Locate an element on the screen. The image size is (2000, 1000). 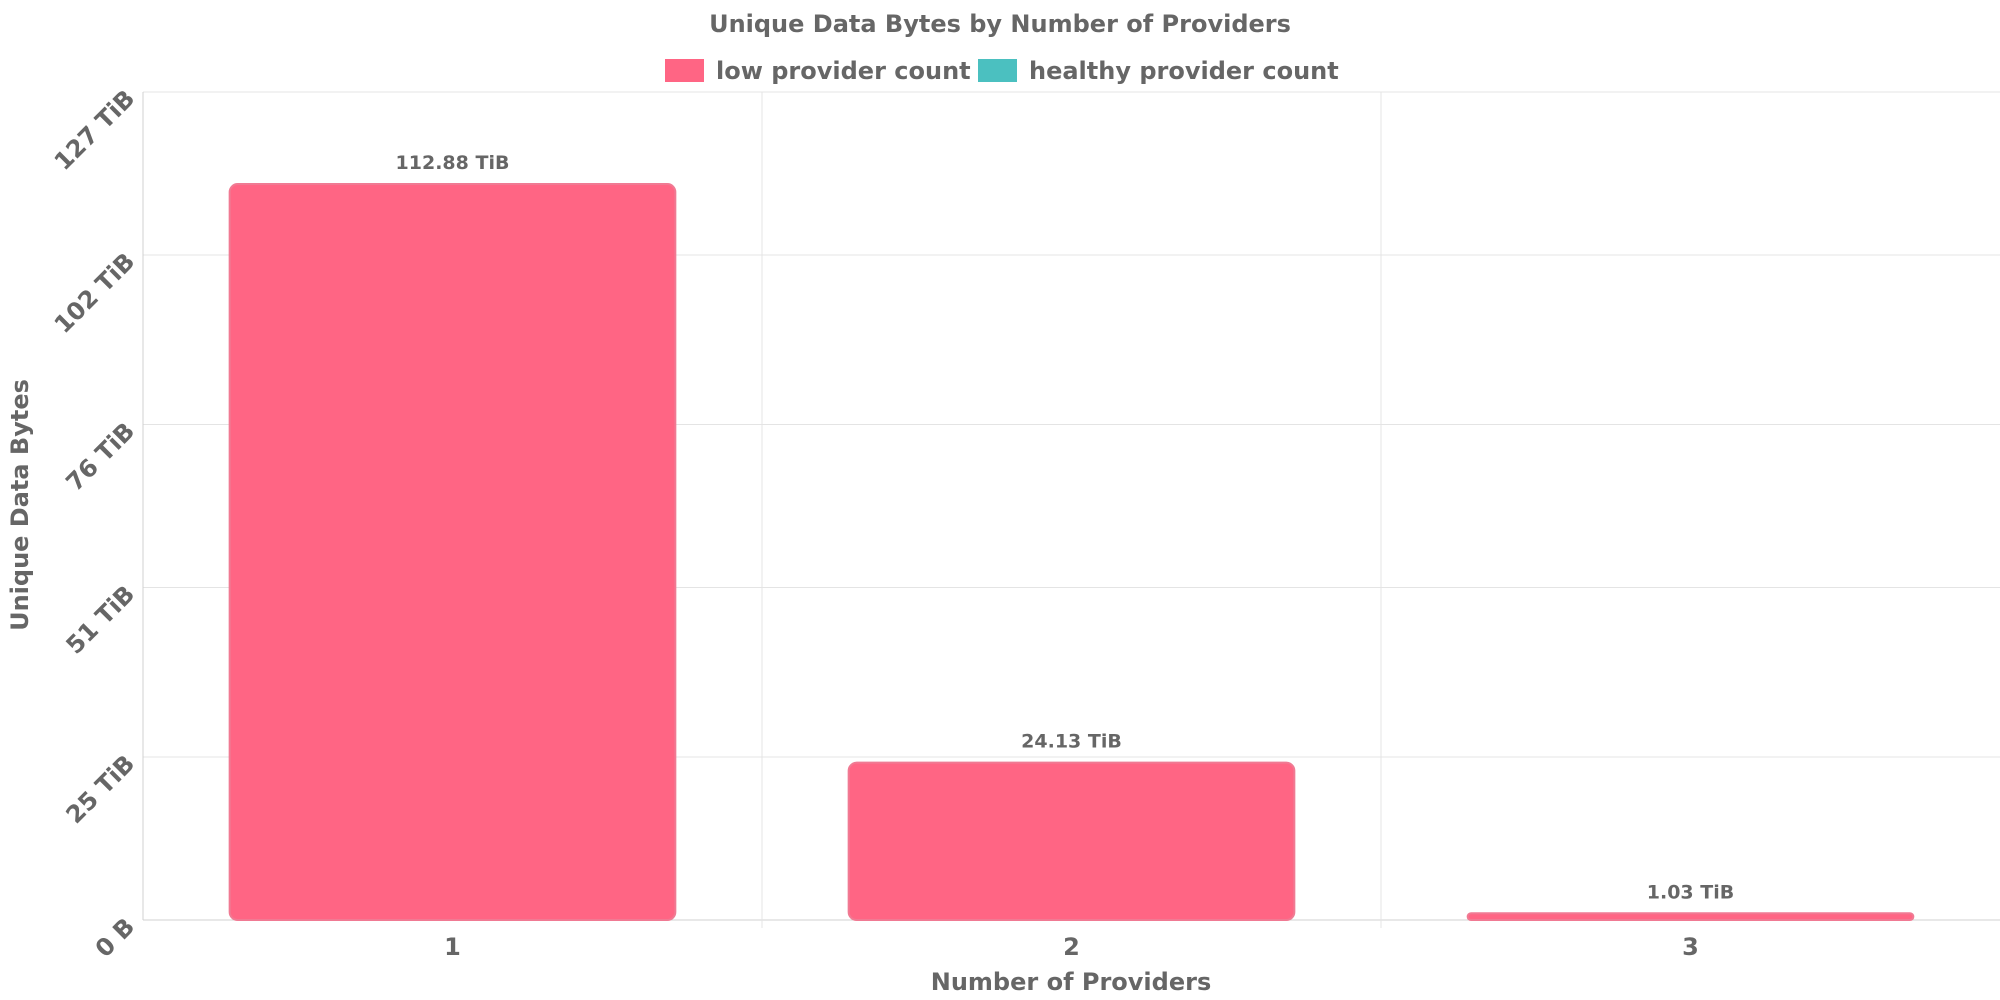
y-tick-label: 102 TiB is located at coordinates (94, 292).